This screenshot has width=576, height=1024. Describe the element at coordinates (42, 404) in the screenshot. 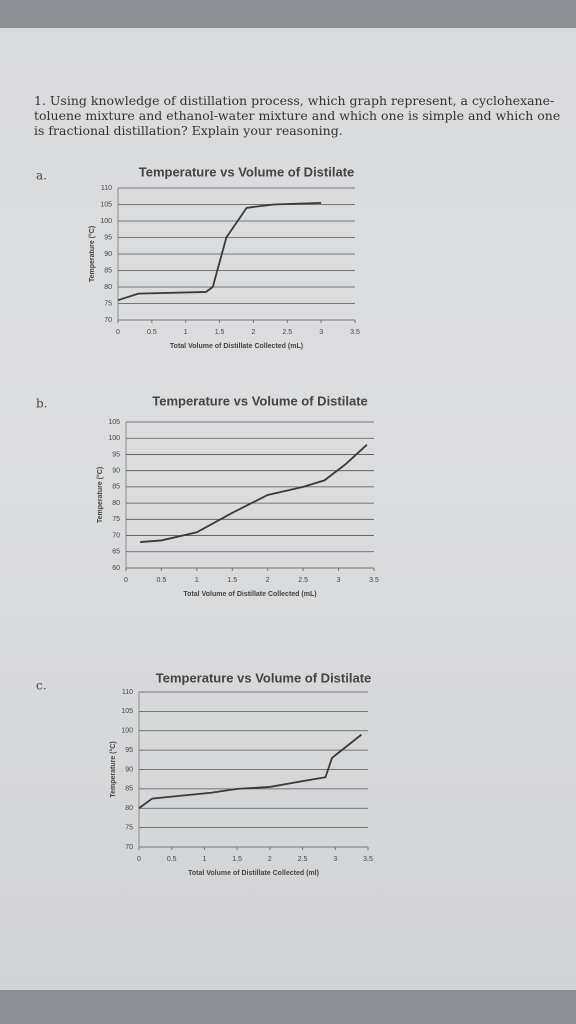

I see `chart-label: b.` at that location.